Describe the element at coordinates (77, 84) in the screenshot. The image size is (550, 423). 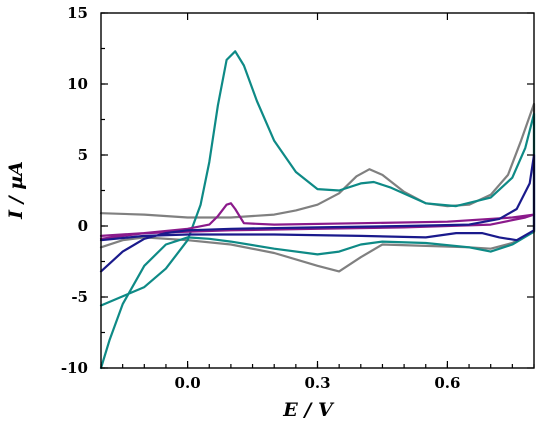
I see `y-tick-label: 10` at that location.